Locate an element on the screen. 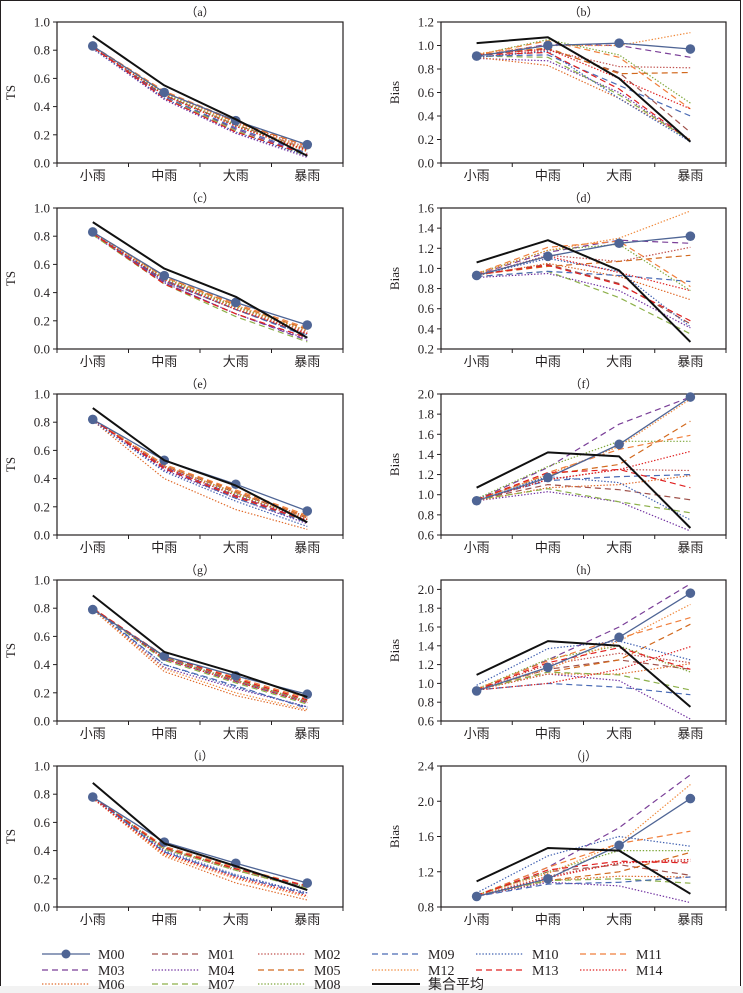  y-tick-label: 1.6 is located at coordinates (426, 627).